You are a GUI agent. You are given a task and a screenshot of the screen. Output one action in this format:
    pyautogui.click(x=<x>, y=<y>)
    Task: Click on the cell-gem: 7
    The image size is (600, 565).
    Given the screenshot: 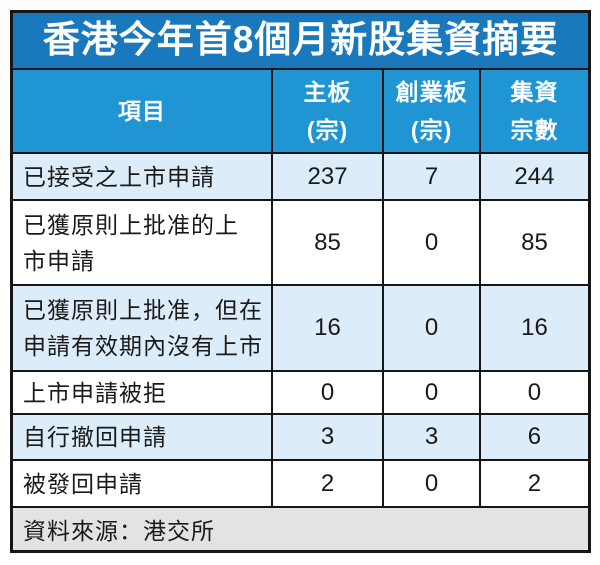 What is the action you would take?
    pyautogui.click(x=431, y=176)
    